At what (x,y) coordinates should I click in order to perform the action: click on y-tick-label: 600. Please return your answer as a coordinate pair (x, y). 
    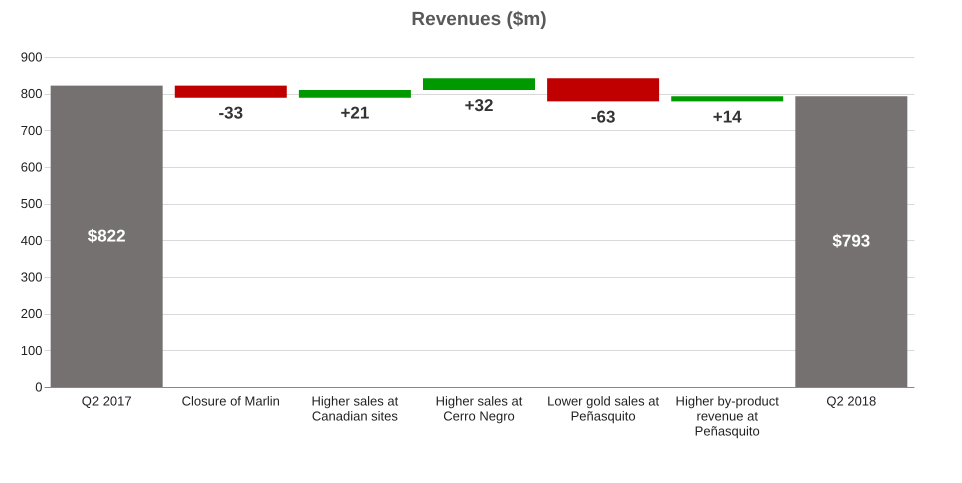
    Looking at the image, I should click on (31, 167).